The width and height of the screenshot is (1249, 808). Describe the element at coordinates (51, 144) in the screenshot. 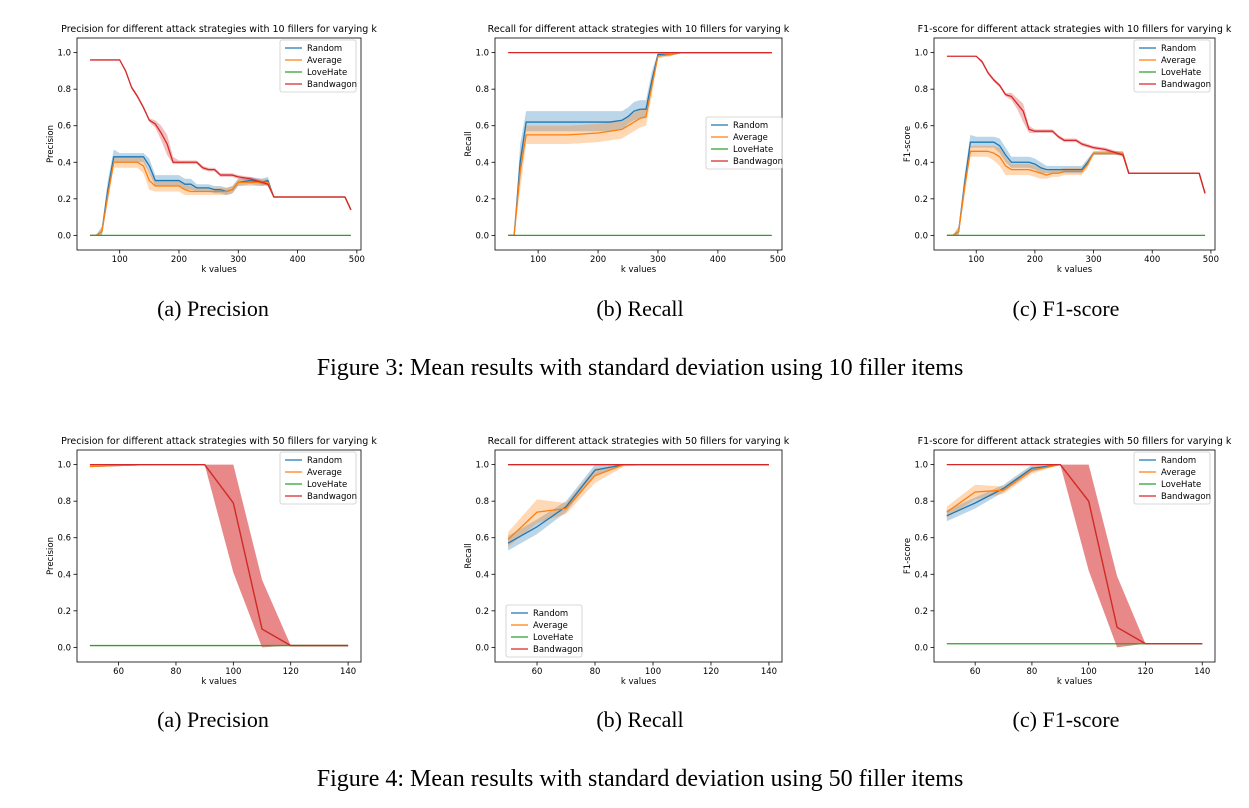

I see `y-axis-label: Precision` at that location.